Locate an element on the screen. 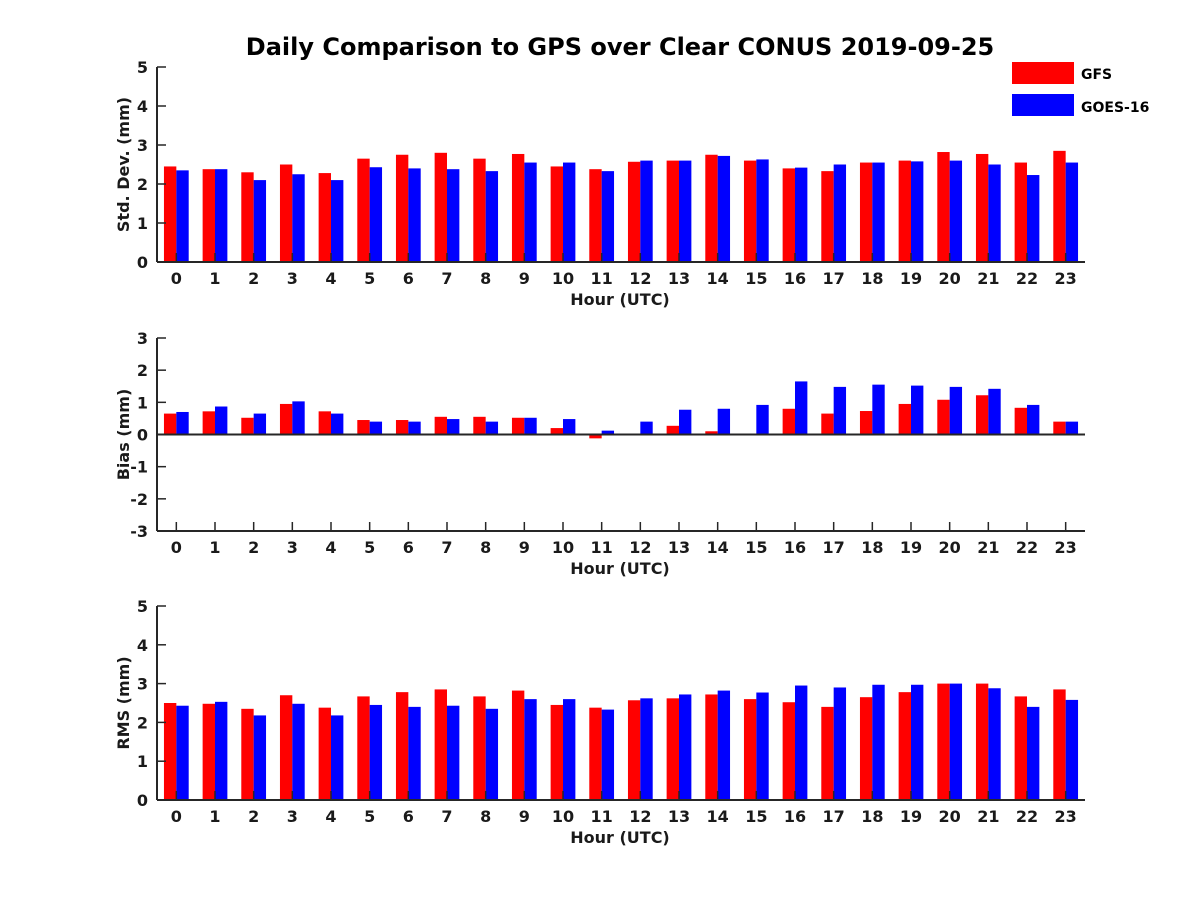 The width and height of the screenshot is (1200, 900). y-tick-label-bias: -2 is located at coordinates (139, 499).